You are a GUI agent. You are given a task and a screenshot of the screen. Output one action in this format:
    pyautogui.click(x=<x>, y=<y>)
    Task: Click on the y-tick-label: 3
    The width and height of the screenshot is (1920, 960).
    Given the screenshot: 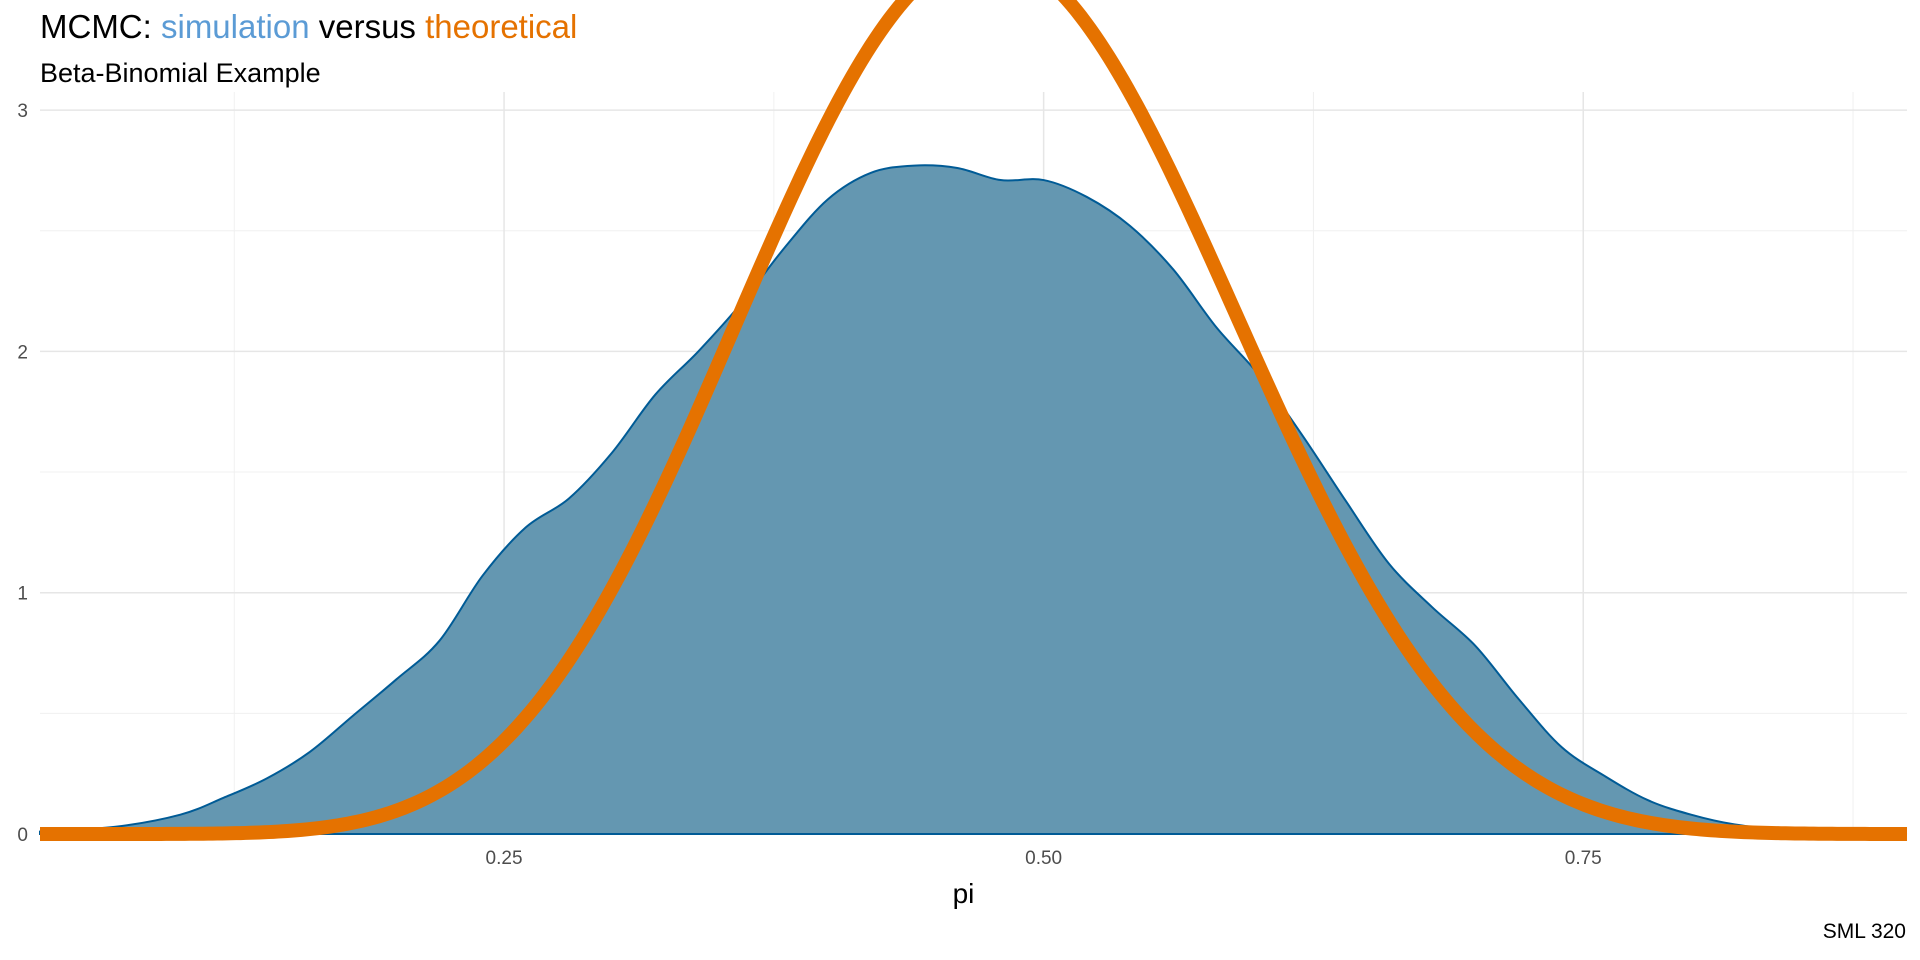 What is the action you would take?
    pyautogui.click(x=22, y=111)
    